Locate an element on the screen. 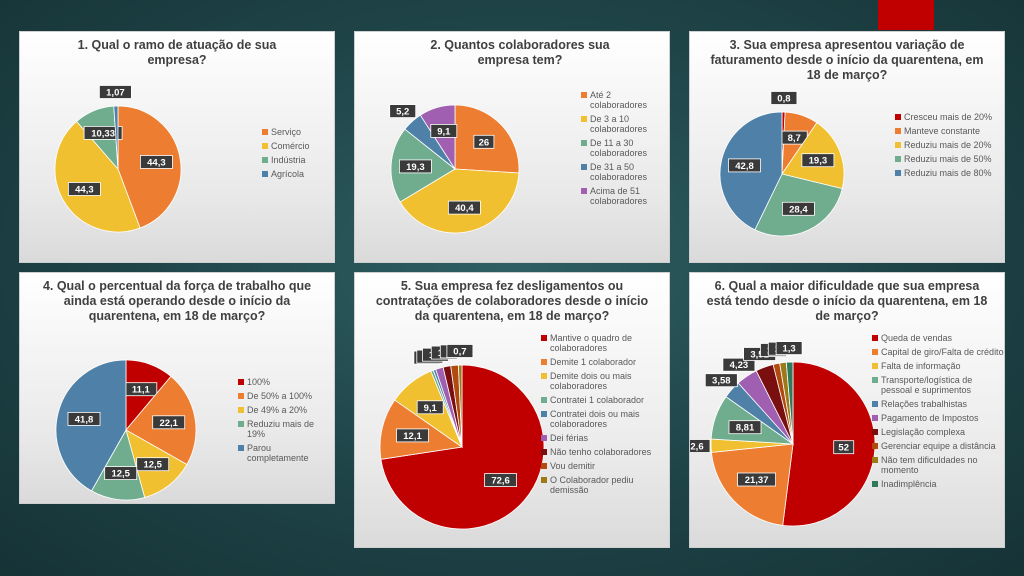 The width and height of the screenshot is (1024, 576). legend-label: Manteve constante is located at coordinates (942, 131).